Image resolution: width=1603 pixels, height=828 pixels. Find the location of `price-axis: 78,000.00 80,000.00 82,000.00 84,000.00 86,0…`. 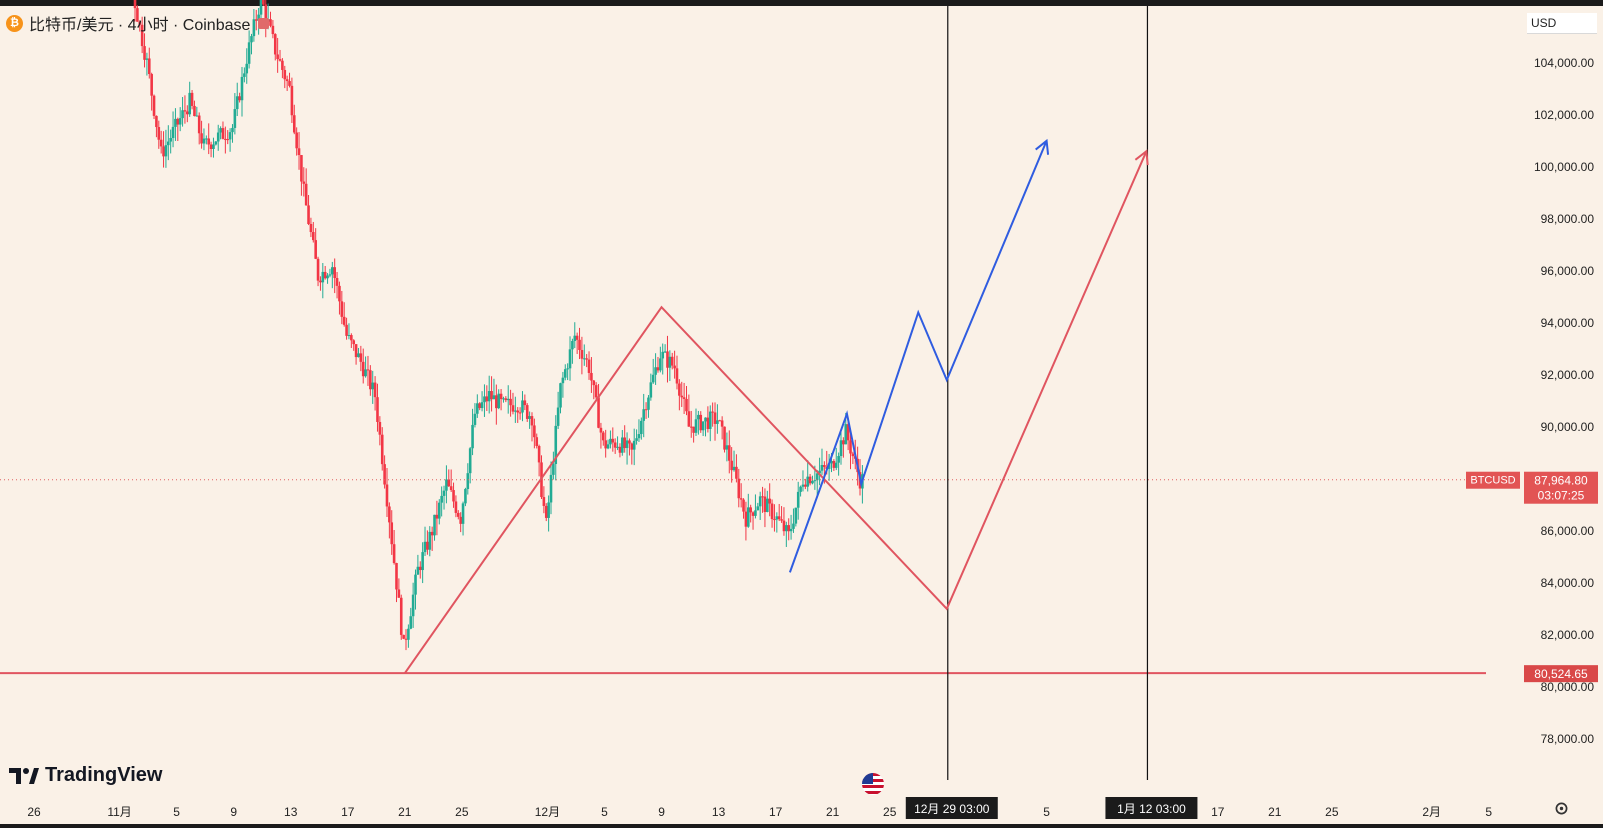

price-axis: 78,000.00 80,000.00 82,000.00 84,000.00 86,0… is located at coordinates (1534, 392).